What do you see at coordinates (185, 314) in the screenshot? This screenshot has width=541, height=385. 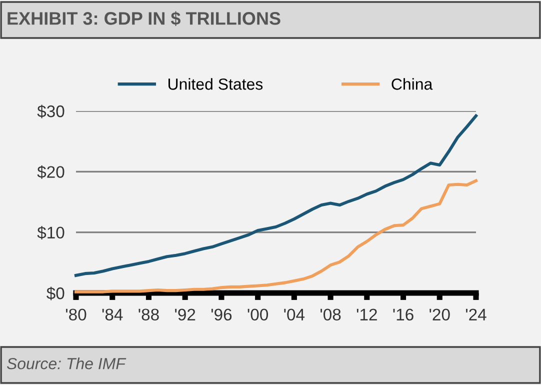 I see `x-tick-label: '92` at bounding box center [185, 314].